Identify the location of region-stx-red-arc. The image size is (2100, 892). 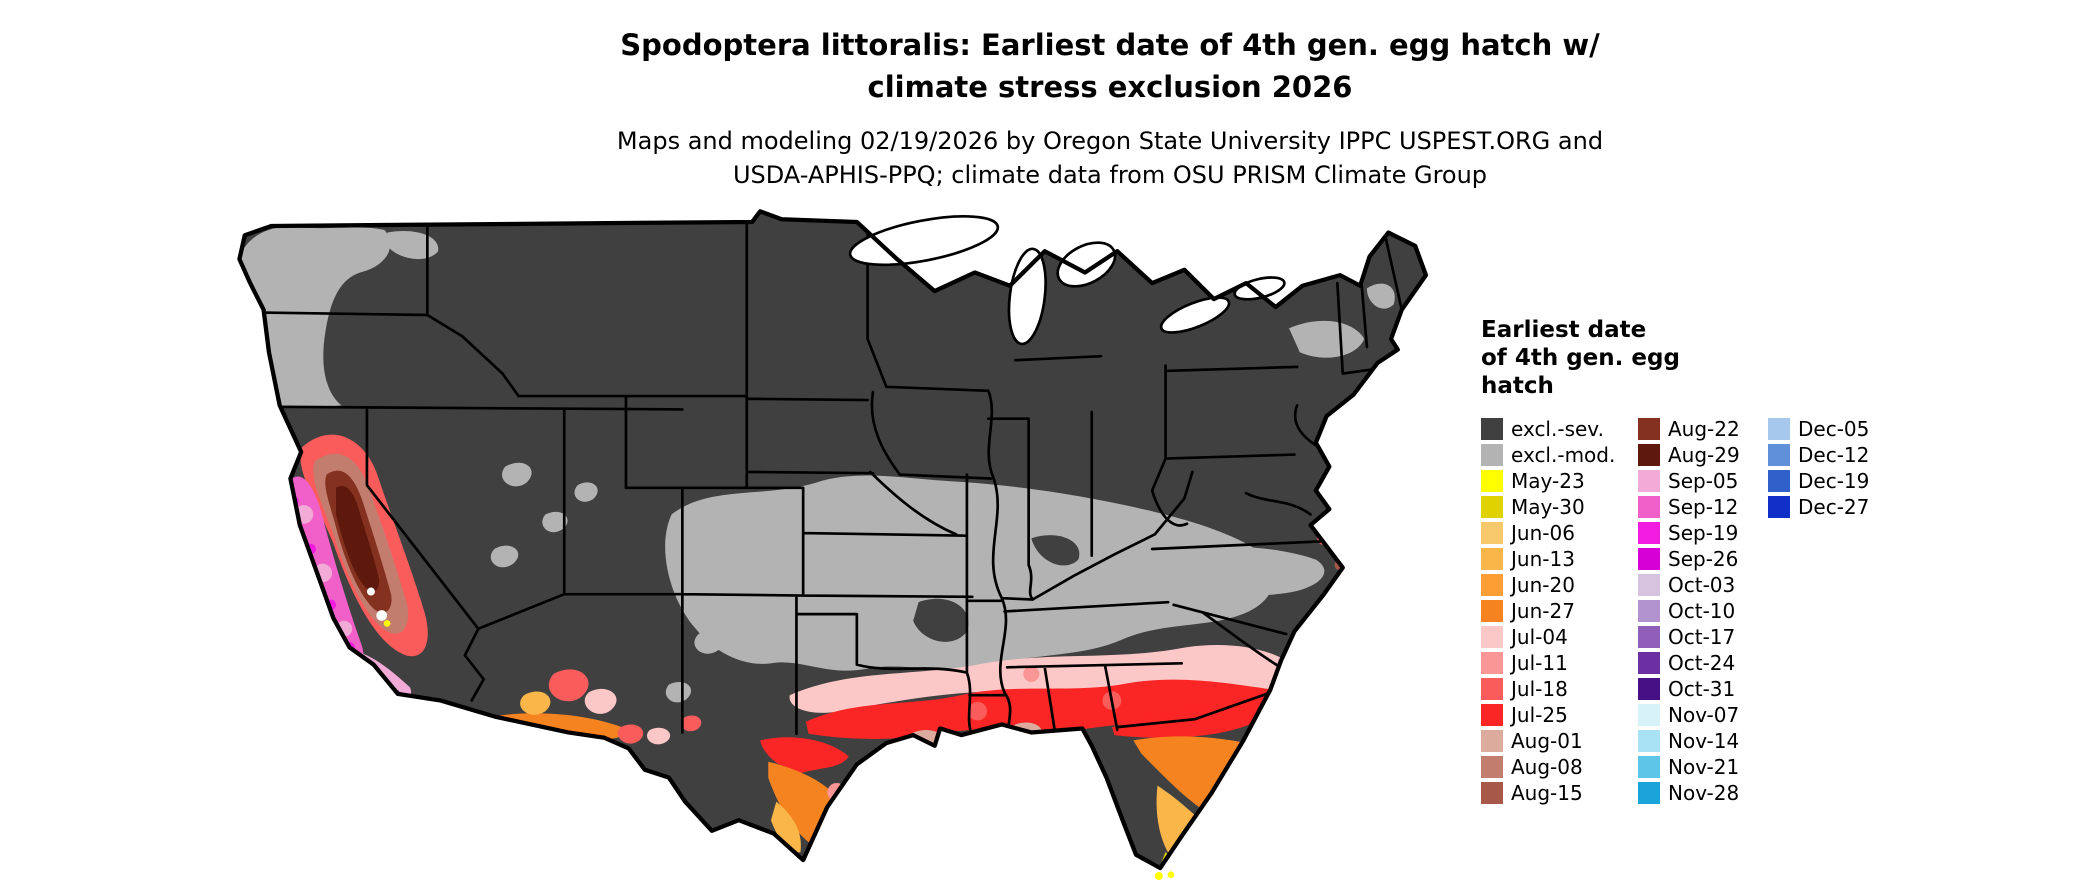
(804, 756).